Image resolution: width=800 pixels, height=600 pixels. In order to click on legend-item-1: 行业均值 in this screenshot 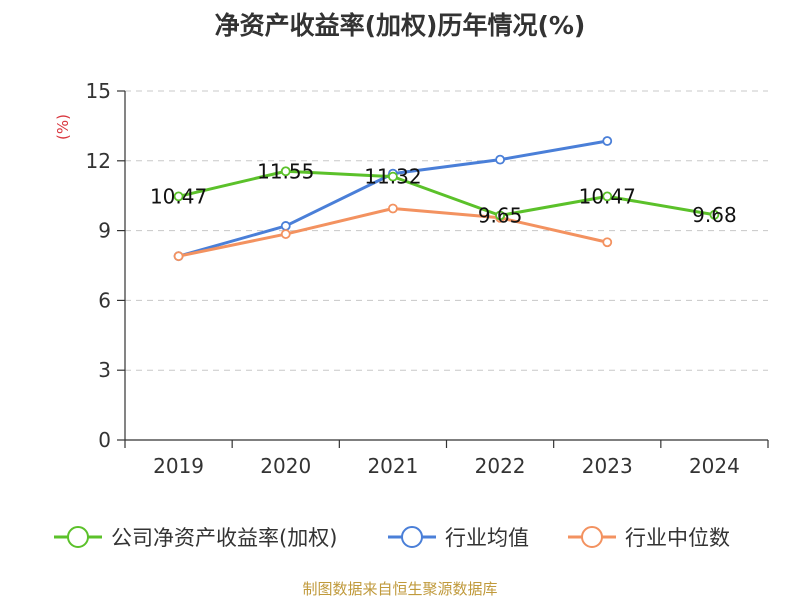, I will do `click(458, 538)`.